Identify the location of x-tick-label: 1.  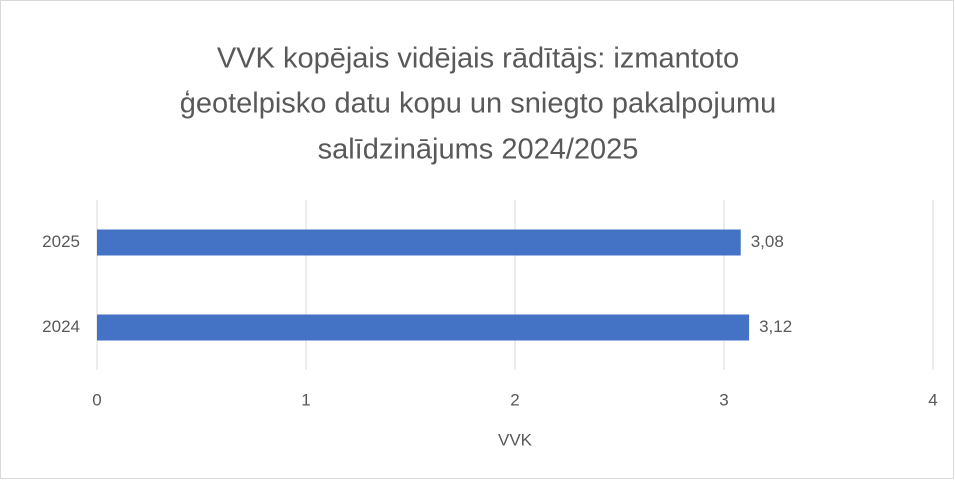
(305, 399).